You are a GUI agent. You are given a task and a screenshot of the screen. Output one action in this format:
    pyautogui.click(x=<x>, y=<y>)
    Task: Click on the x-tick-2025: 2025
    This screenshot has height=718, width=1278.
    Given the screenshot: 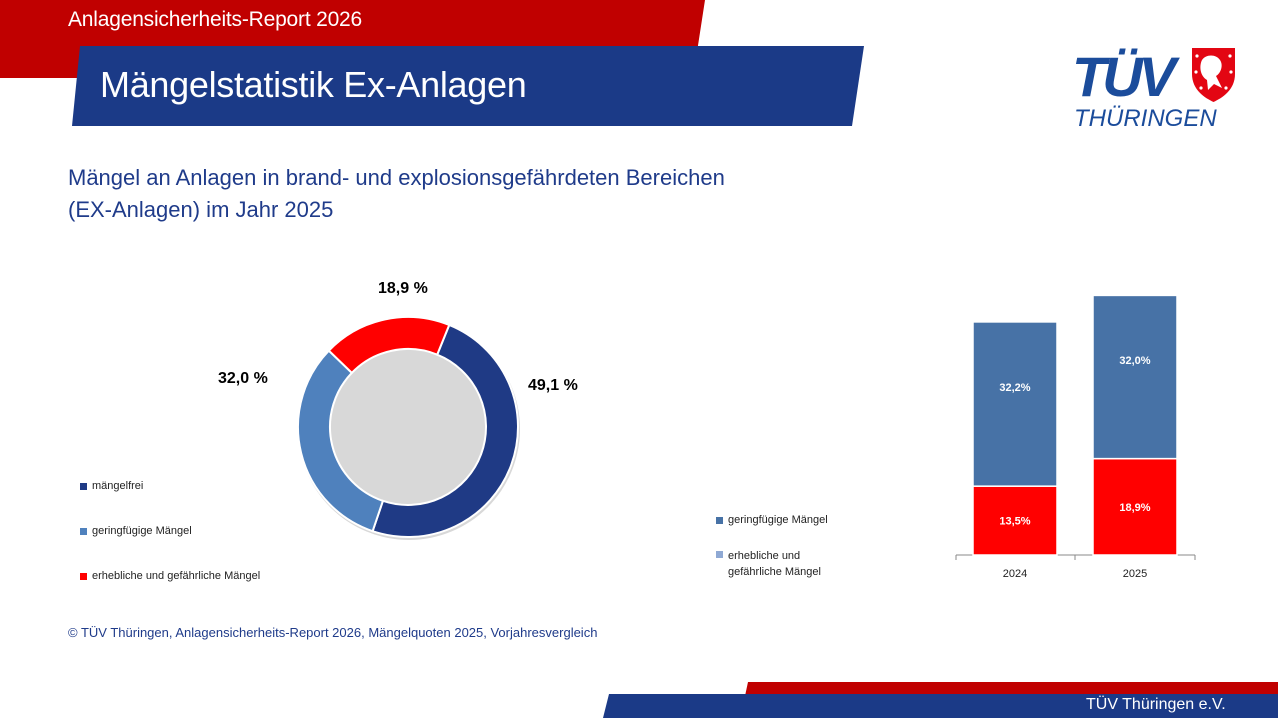 What is the action you would take?
    pyautogui.click(x=1135, y=574)
    